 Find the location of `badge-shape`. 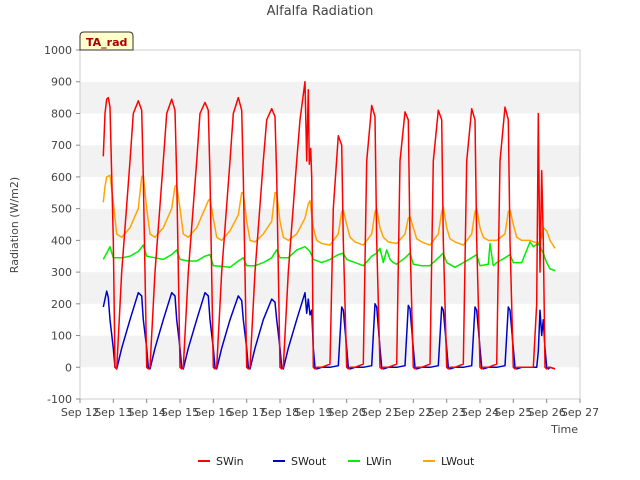

badge-shape is located at coordinates (106, 41).